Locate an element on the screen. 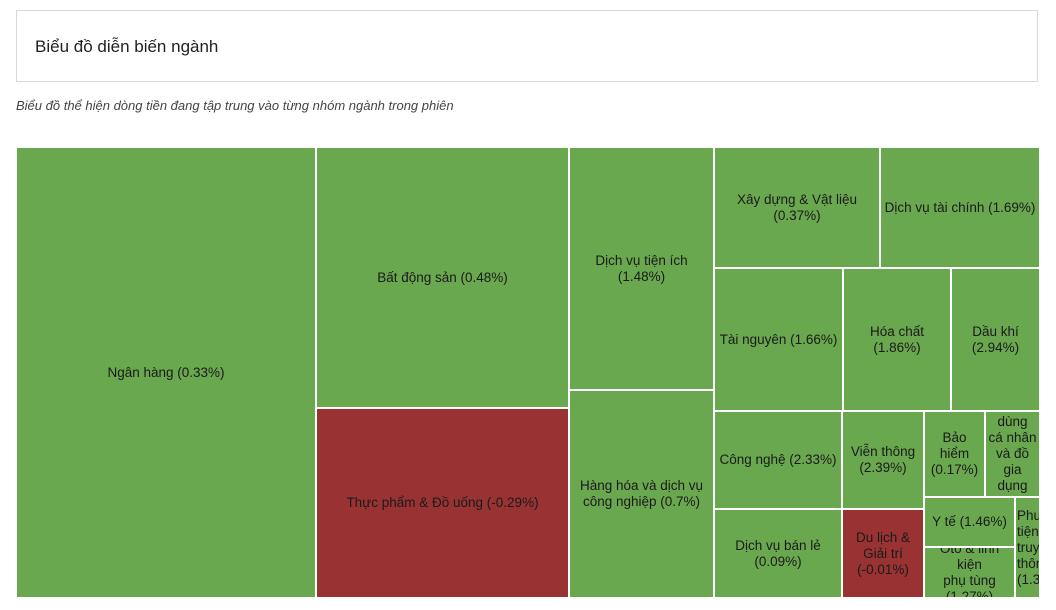 The image size is (1056, 610). treemap-tile-du-lich-giai-tri: Du lịch & Giải trí (-0.01%) is located at coordinates (883, 553).